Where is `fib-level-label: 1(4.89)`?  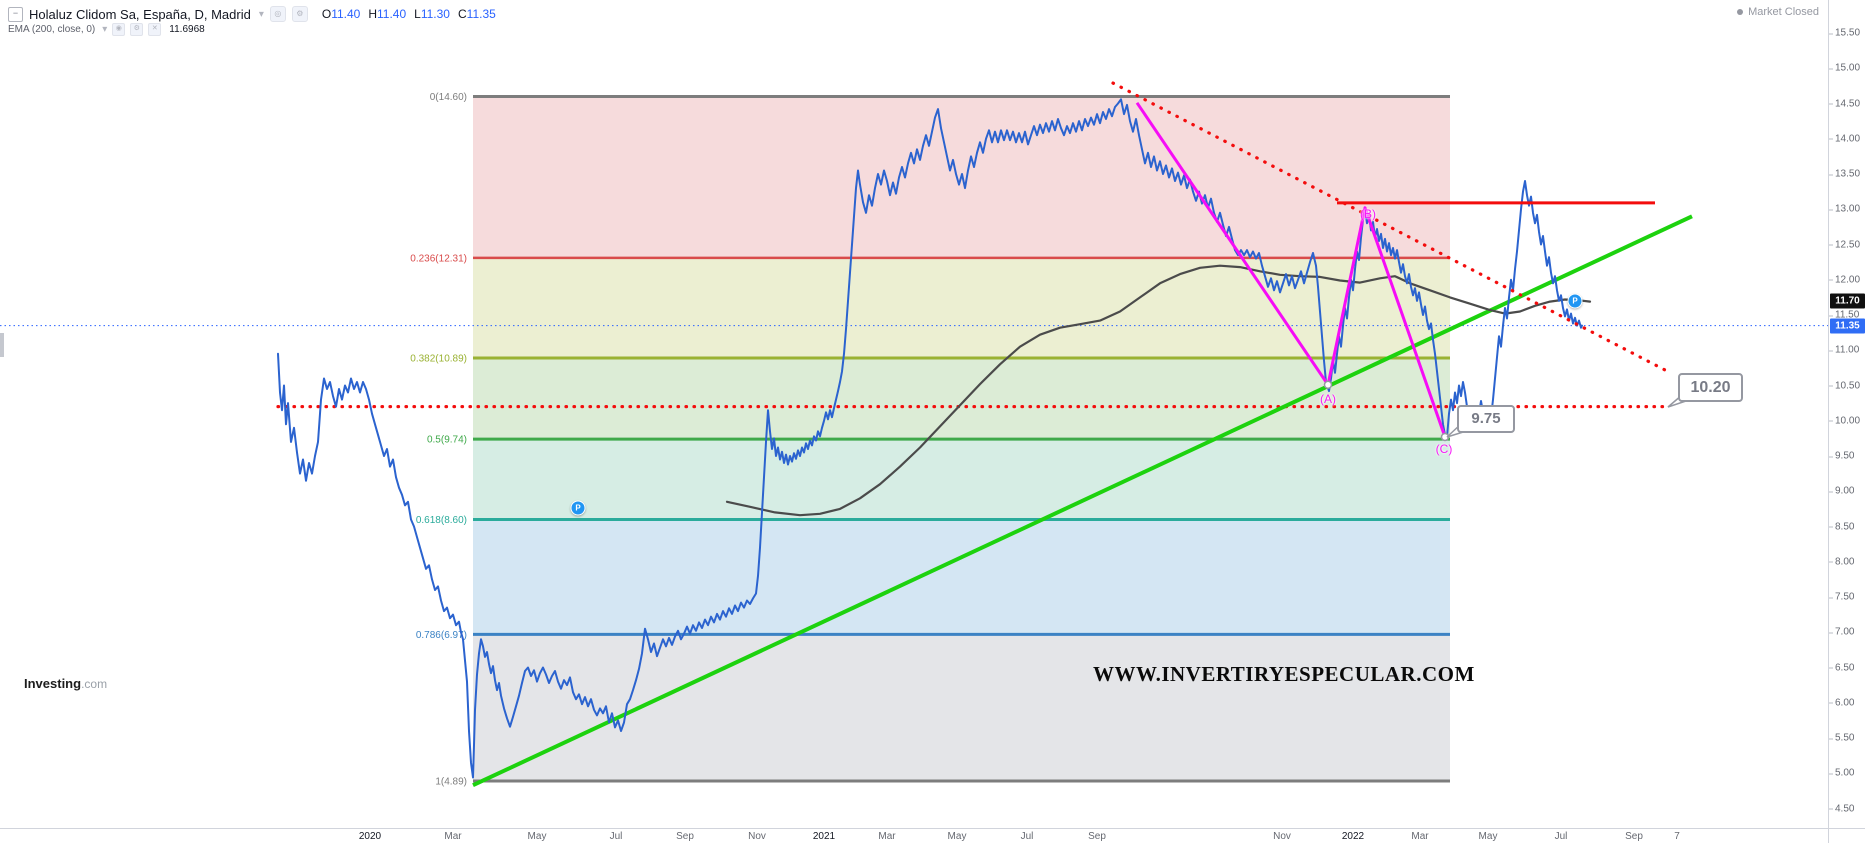 fib-level-label: 1(4.89) is located at coordinates (451, 782).